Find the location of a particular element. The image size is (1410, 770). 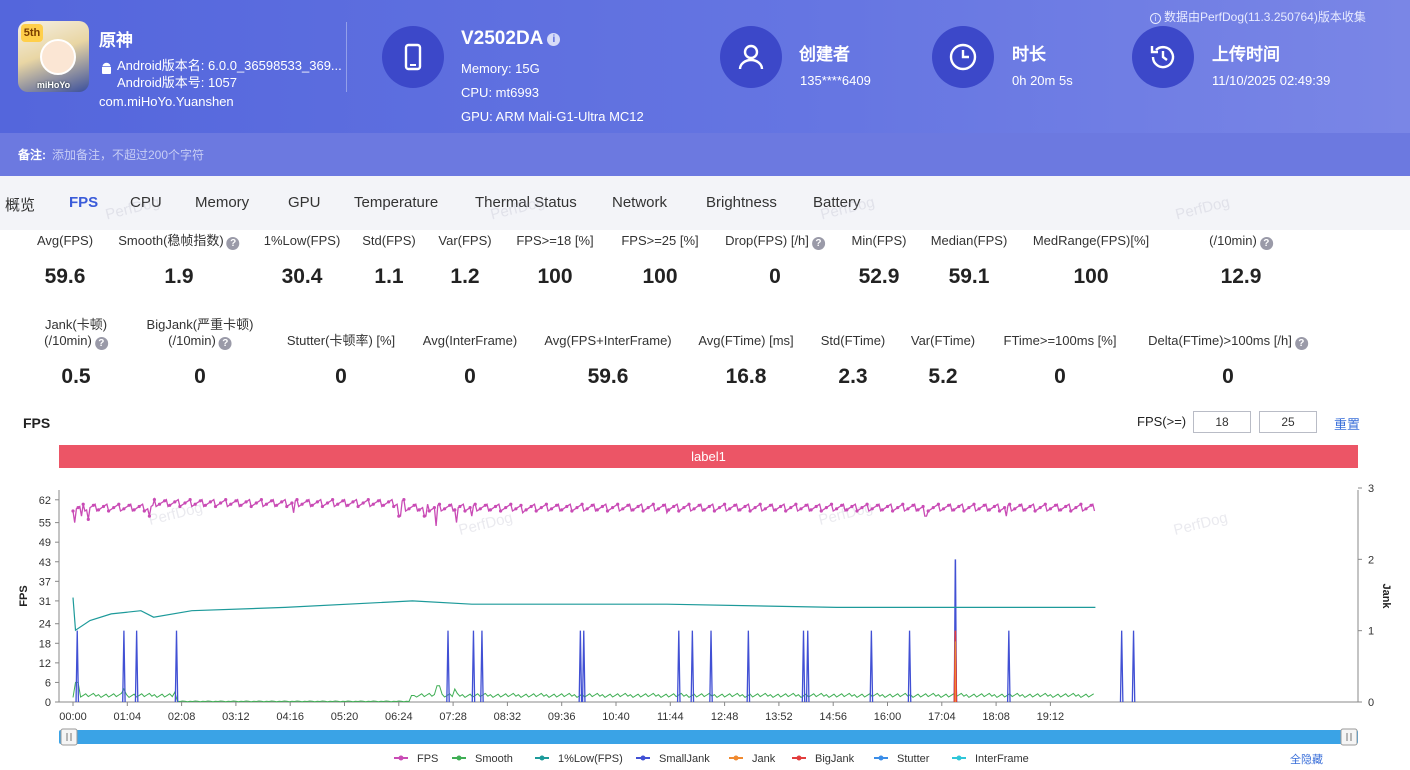

tab-overview: 概览 is located at coordinates (20, 205).